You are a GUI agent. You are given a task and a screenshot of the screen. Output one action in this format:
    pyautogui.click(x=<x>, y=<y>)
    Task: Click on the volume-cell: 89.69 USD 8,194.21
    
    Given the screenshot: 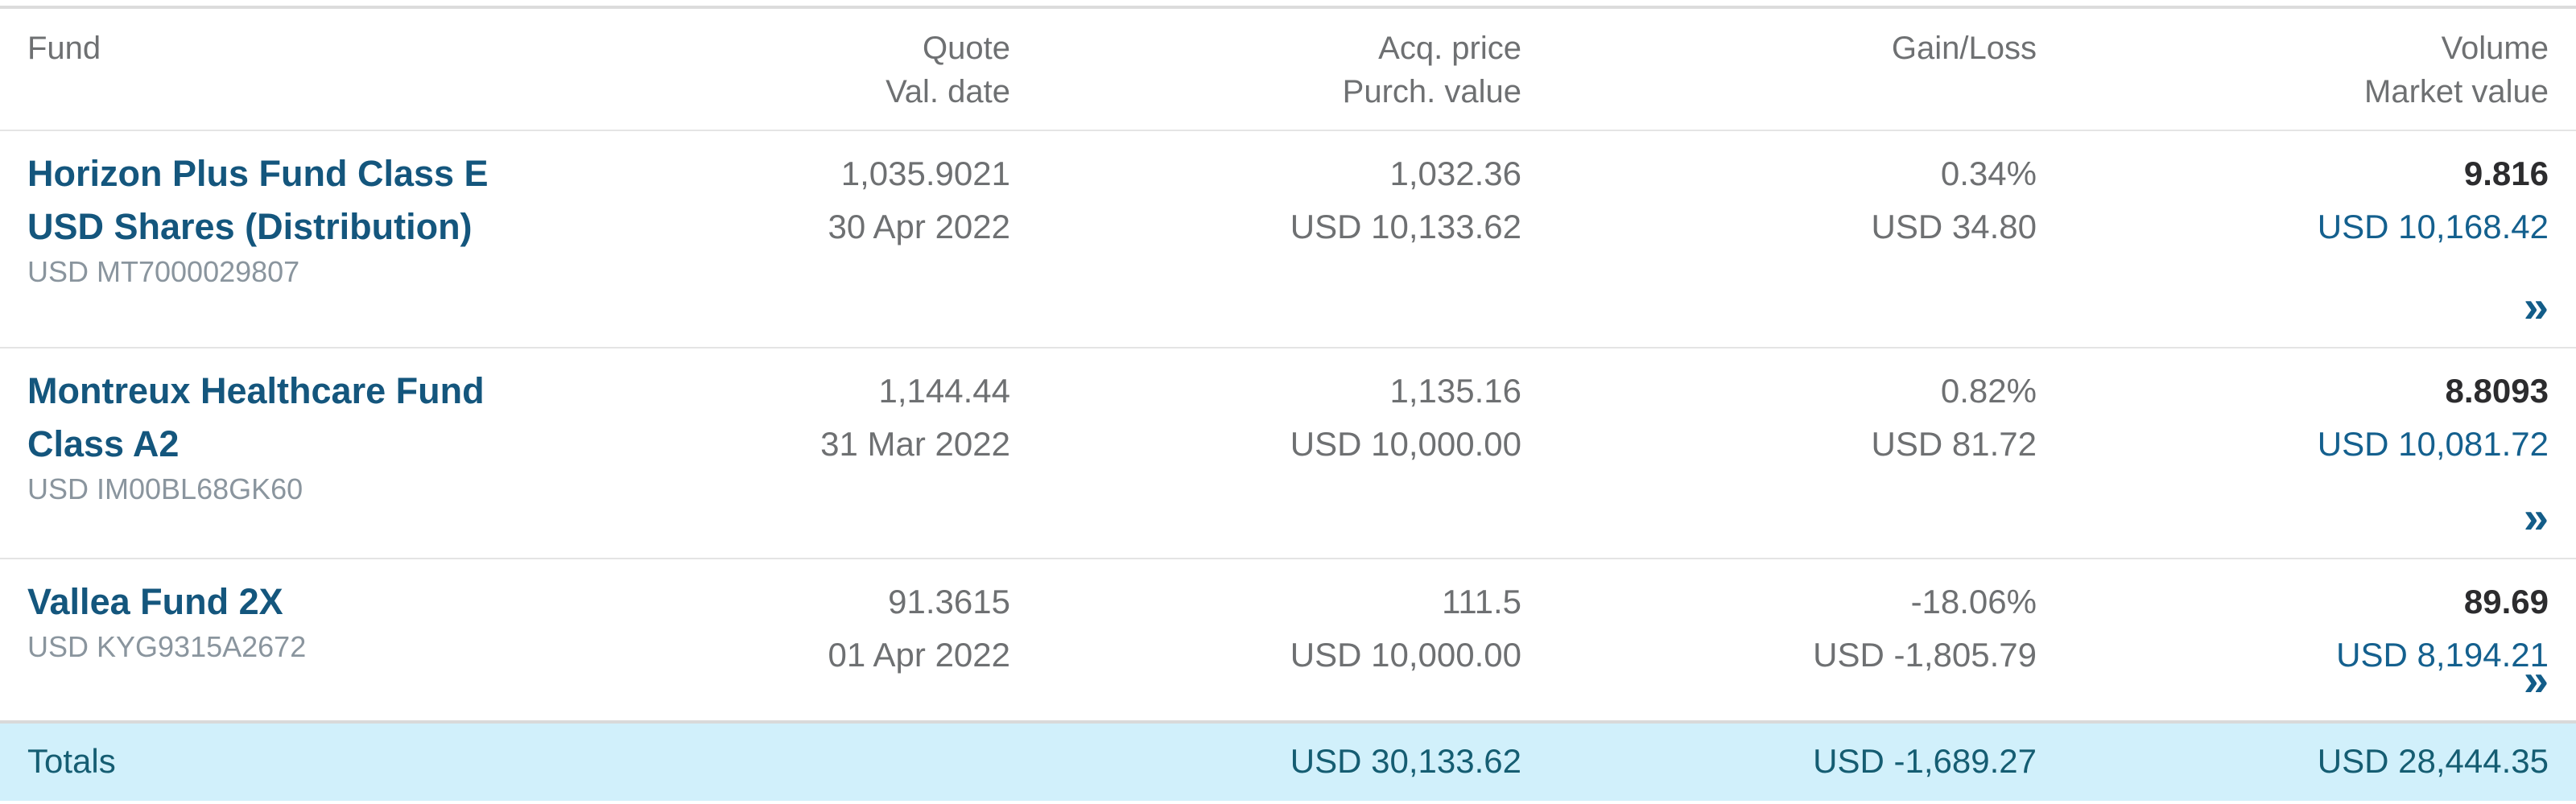 What is the action you would take?
    pyautogui.click(x=2293, y=647)
    